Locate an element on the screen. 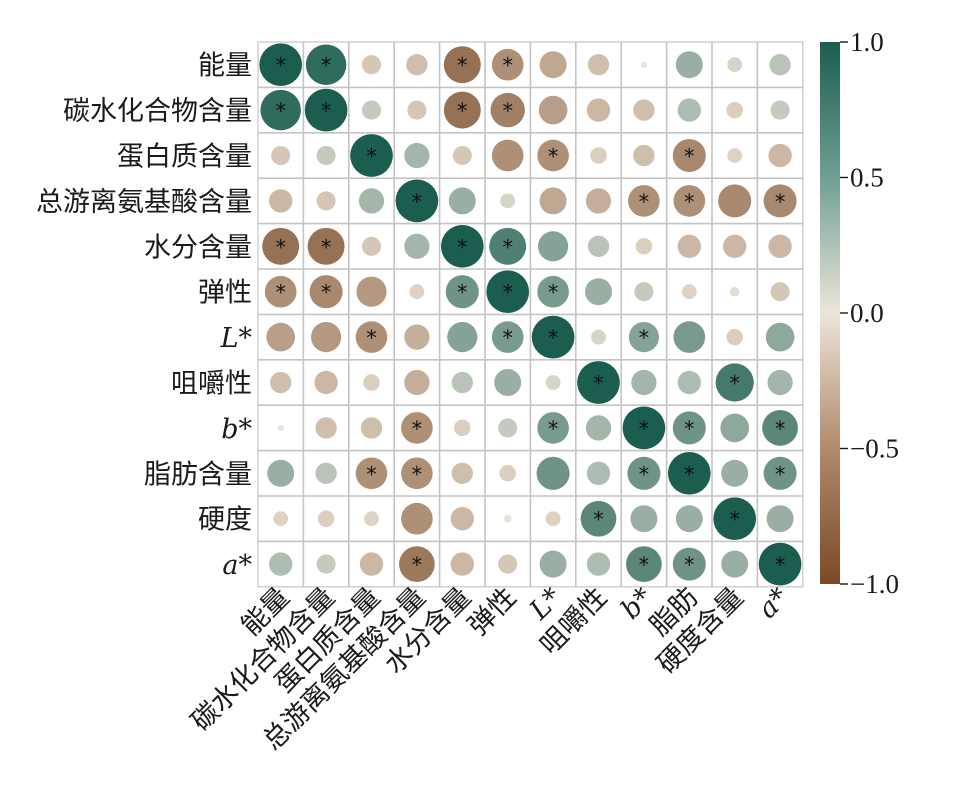 Image resolution: width=965 pixels, height=803 pixels. row-label: a* is located at coordinates (237, 565).